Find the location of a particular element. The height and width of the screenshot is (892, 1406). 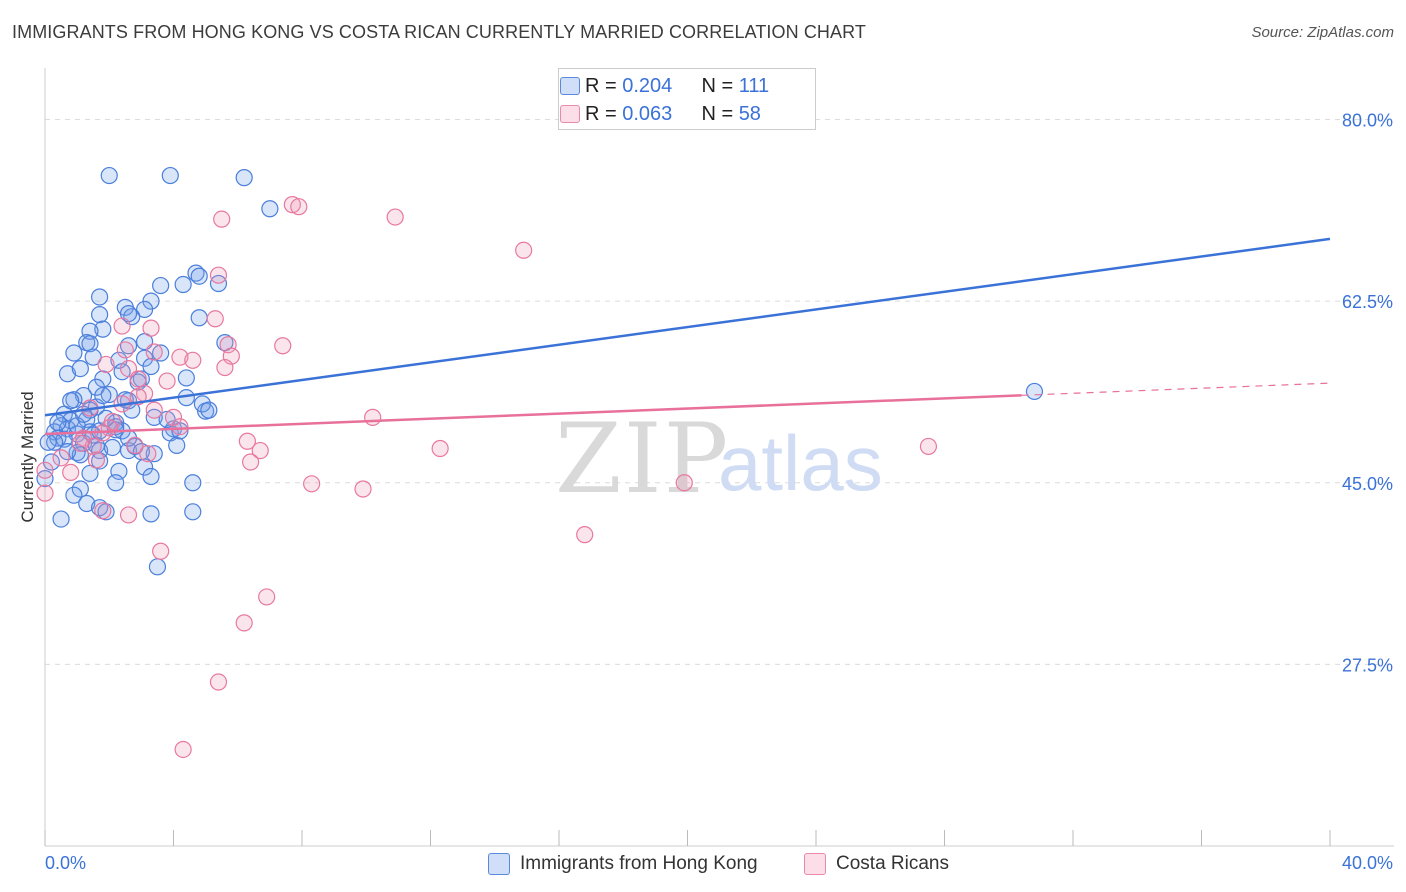

trend-line-costa-rican is located at coordinates (533, 415).